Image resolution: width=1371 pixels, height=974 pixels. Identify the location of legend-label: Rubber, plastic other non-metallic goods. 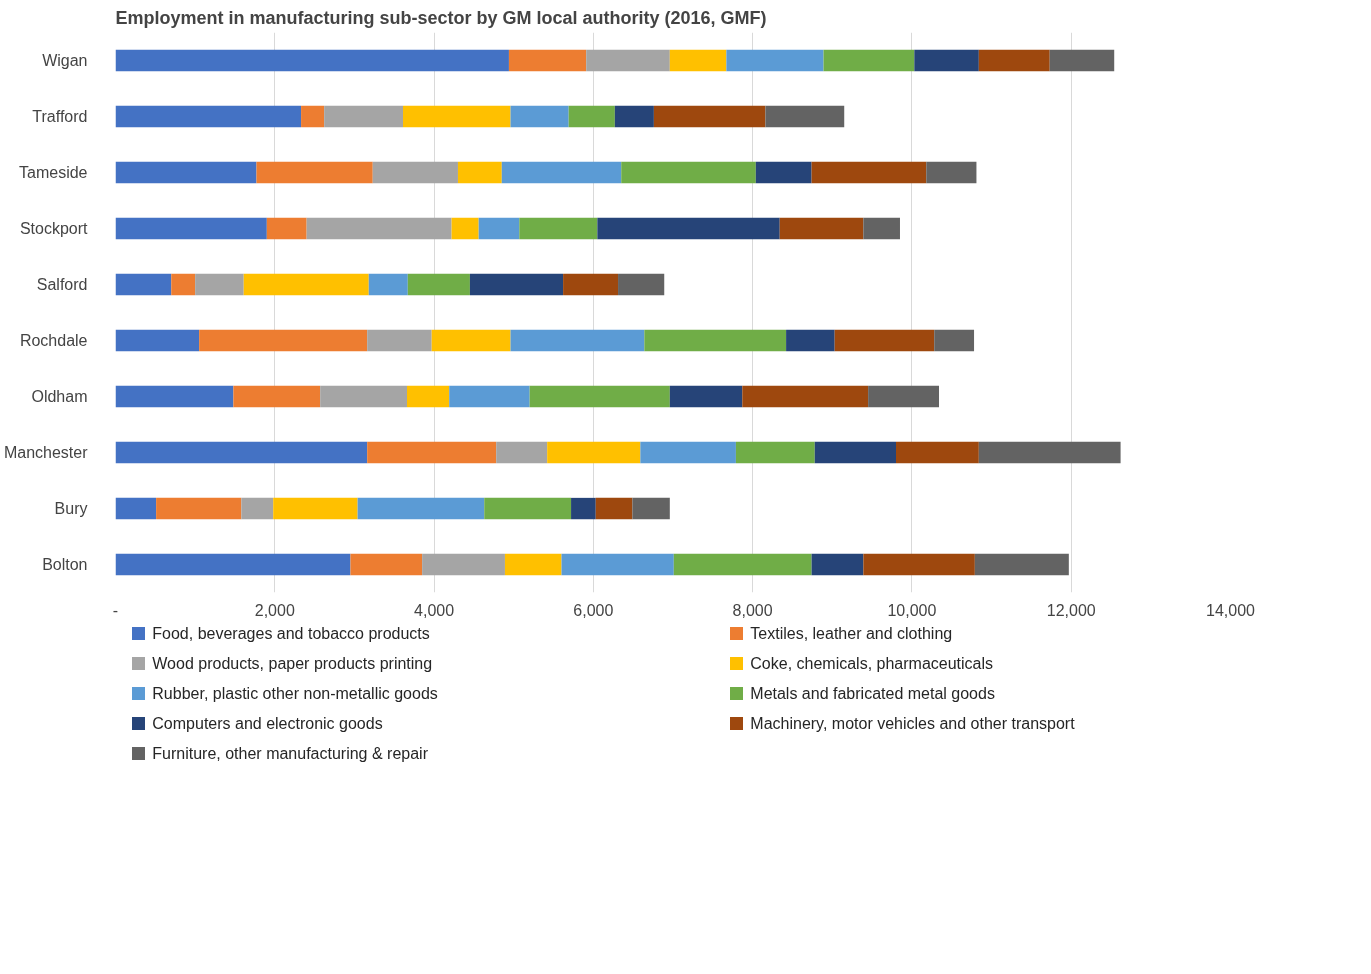
(295, 693).